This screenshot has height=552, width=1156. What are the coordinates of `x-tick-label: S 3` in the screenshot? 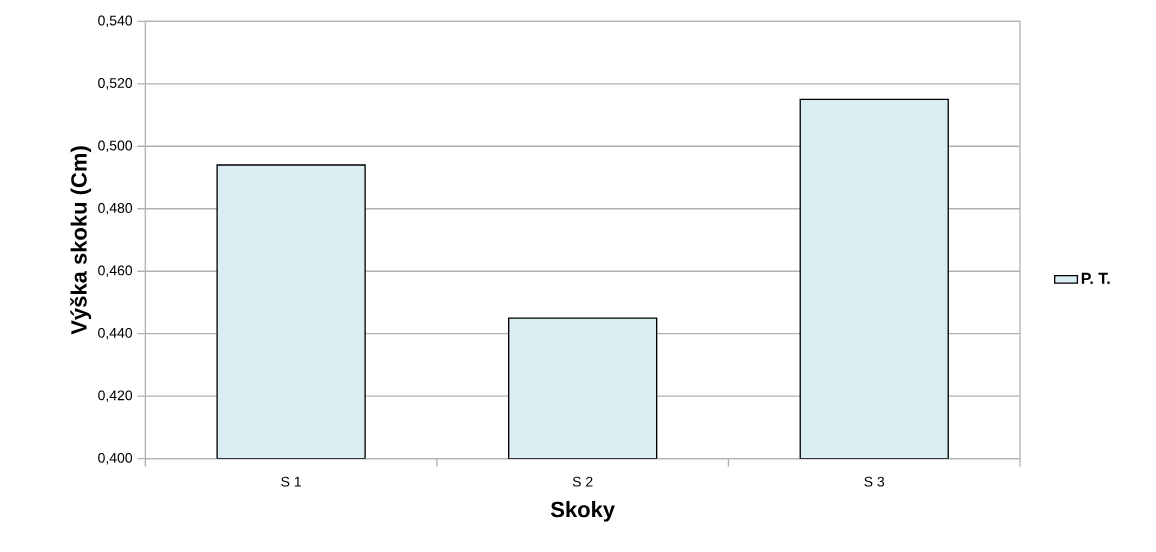 It's located at (874, 481).